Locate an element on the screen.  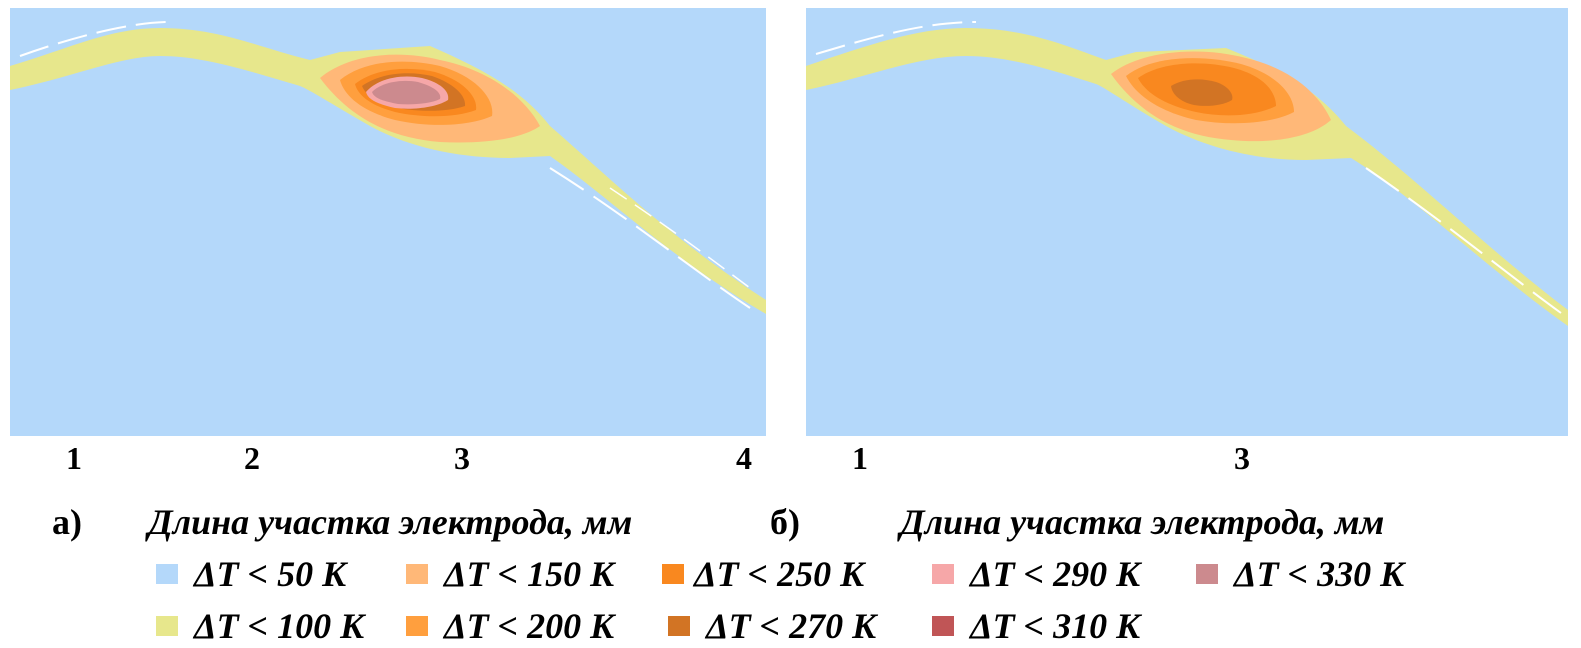
tick-a-2: 2 is located at coordinates (252, 458).